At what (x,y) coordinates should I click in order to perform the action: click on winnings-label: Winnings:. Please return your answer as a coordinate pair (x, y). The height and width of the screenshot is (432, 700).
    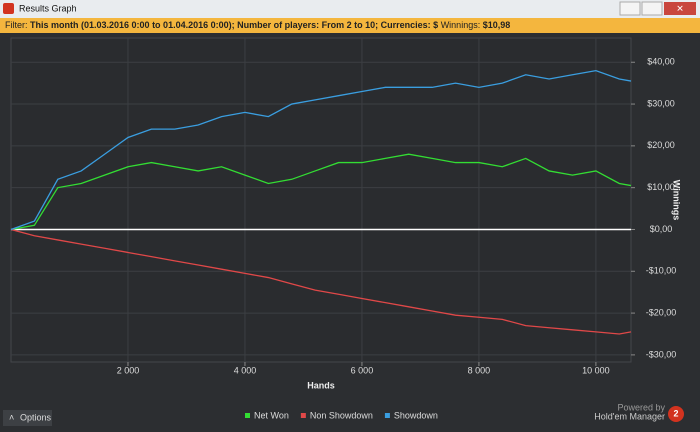
    Looking at the image, I should click on (461, 25).